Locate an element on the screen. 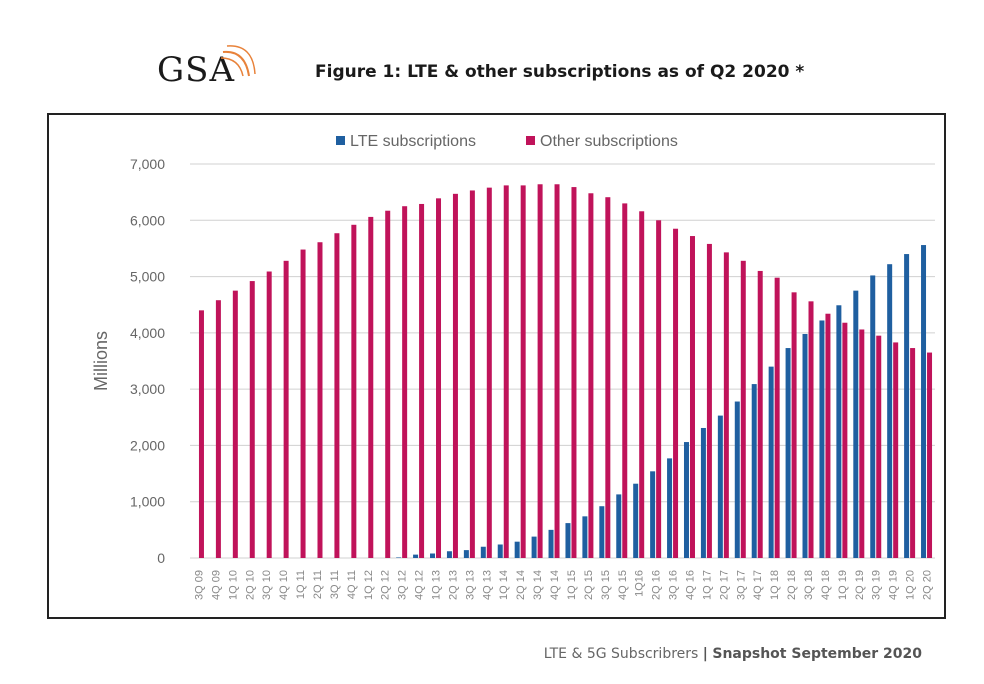  x-tick-label: 2Q 14 is located at coordinates (521, 585).